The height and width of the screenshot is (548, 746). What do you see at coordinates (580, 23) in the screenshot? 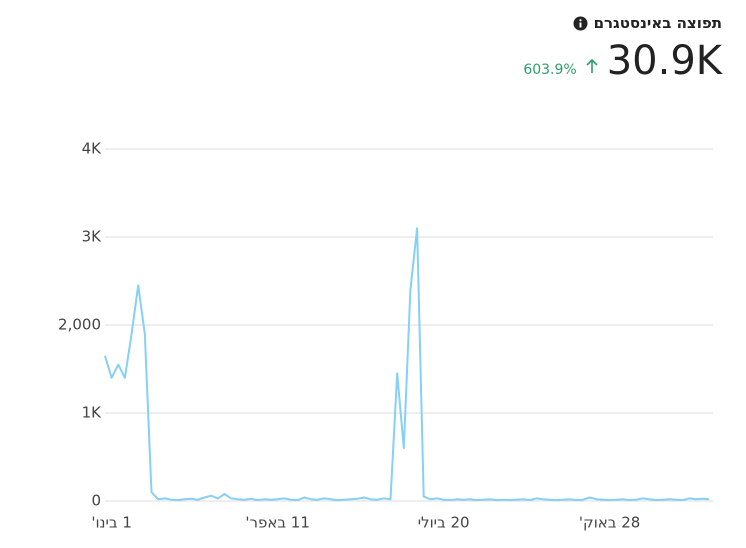
I see `info-icon` at bounding box center [580, 23].